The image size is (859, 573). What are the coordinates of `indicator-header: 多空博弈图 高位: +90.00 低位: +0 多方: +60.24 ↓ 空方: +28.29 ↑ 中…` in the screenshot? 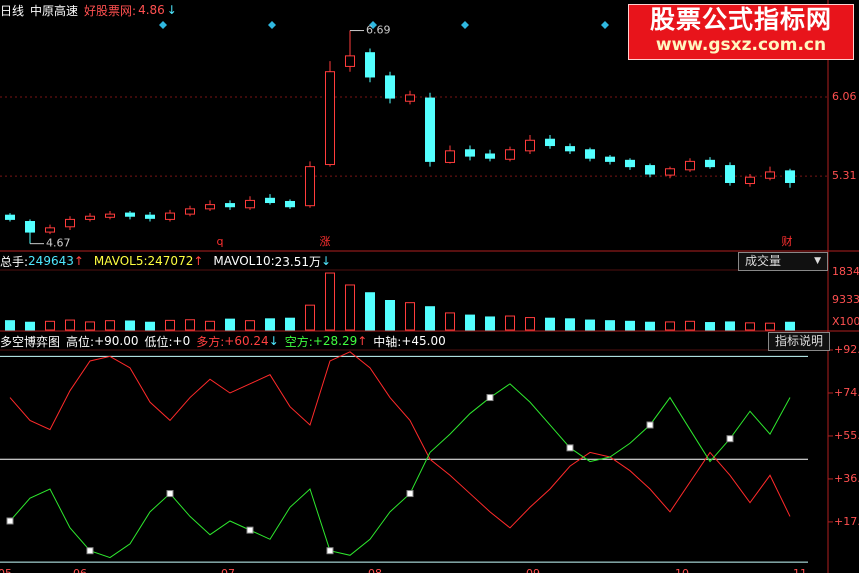 It's located at (223, 341).